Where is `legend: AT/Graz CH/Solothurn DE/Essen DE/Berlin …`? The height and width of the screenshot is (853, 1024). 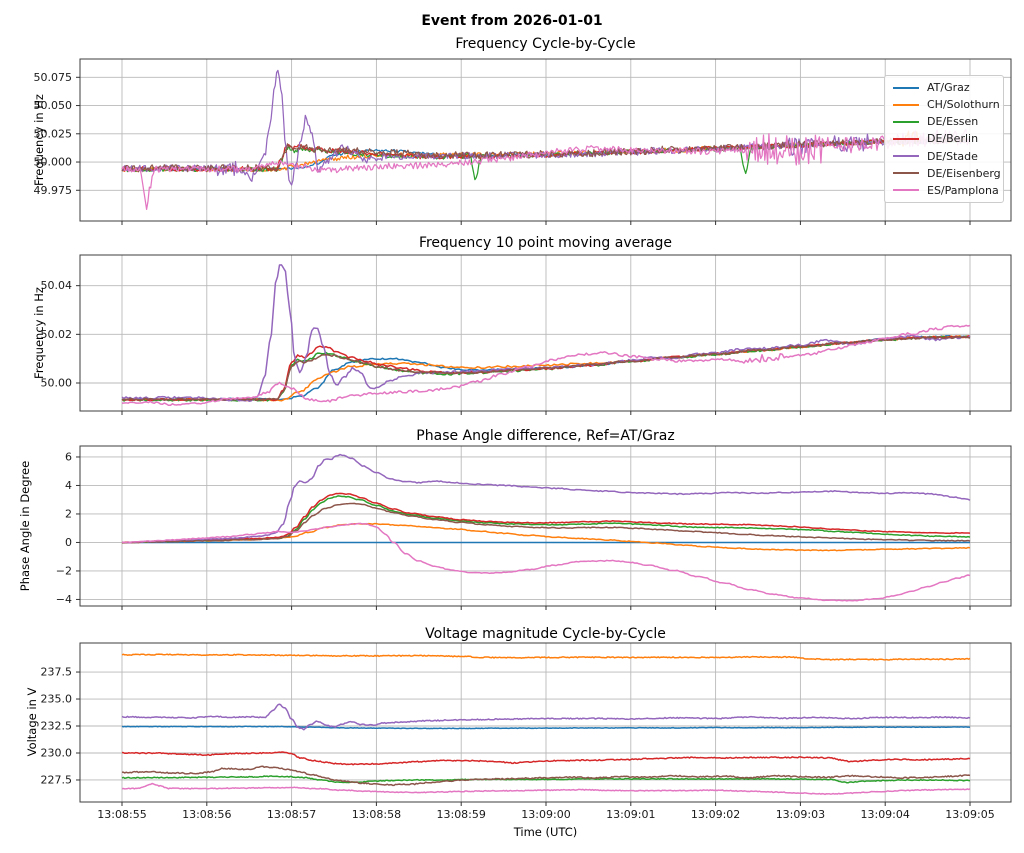
legend: AT/Graz CH/Solothurn DE/Essen DE/Berlin … is located at coordinates (944, 139).